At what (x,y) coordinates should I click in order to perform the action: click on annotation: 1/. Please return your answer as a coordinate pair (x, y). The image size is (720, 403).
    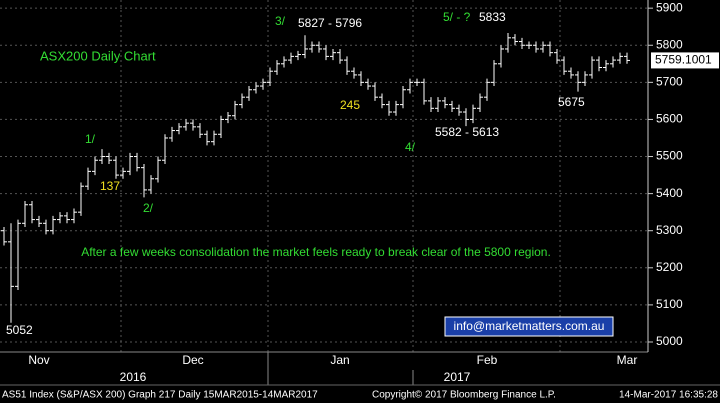
    Looking at the image, I should click on (90, 139).